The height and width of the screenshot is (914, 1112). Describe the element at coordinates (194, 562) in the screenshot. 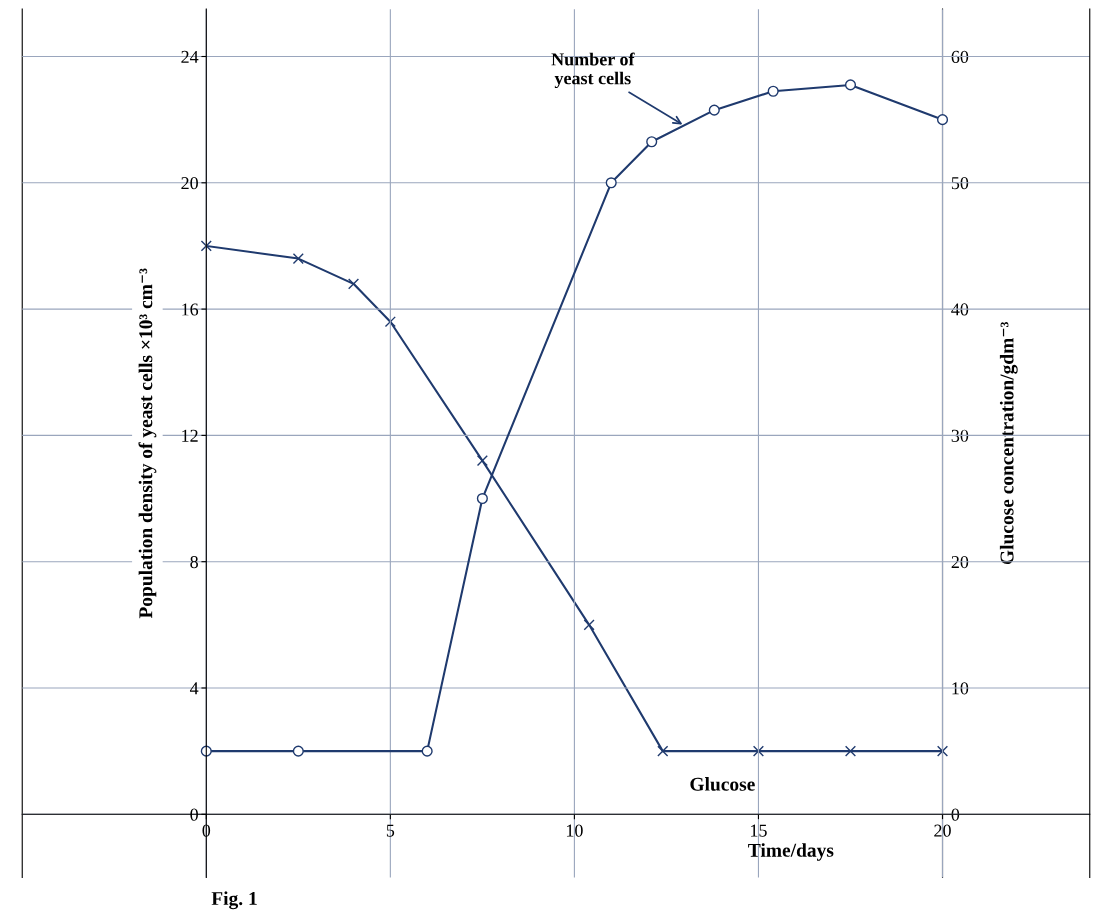

I see `y-tick-label: 8` at that location.